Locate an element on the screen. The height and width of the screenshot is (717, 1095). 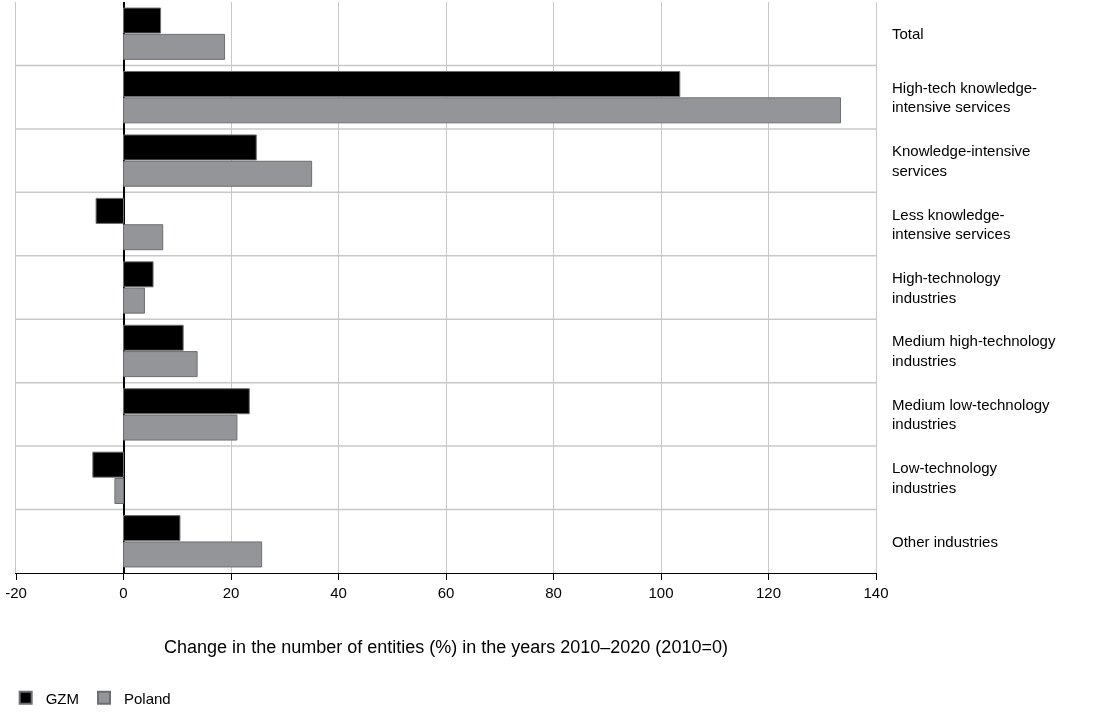
y-tick-label: High-tech knowledge-intensive services is located at coordinates (965, 97).